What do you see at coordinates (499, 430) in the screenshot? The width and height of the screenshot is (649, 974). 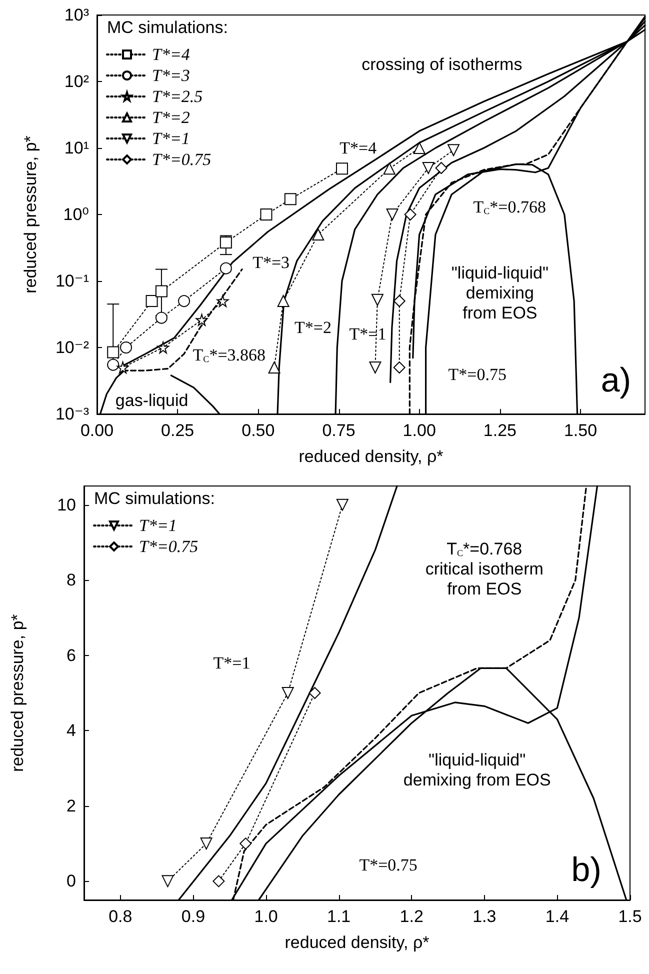 I see `x-tick-label: 1.25` at bounding box center [499, 430].